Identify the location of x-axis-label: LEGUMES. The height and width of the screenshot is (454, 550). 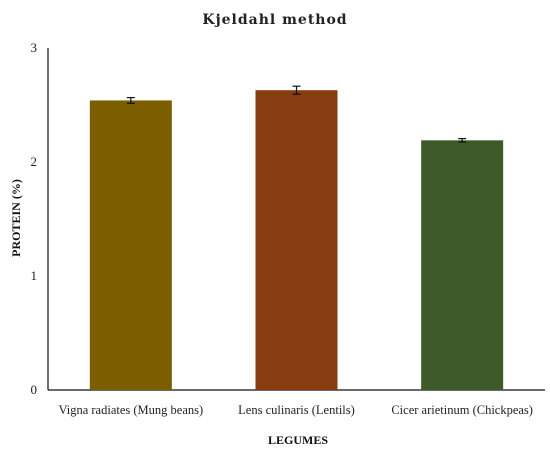
(298, 440).